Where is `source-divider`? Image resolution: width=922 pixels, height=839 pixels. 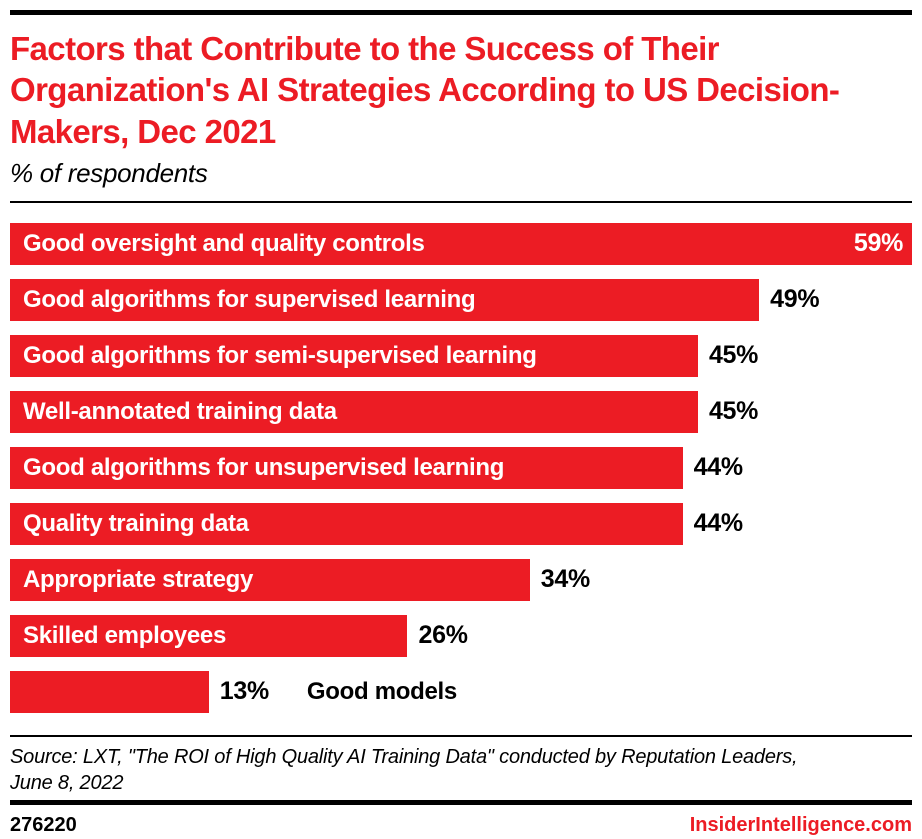 source-divider is located at coordinates (461, 735).